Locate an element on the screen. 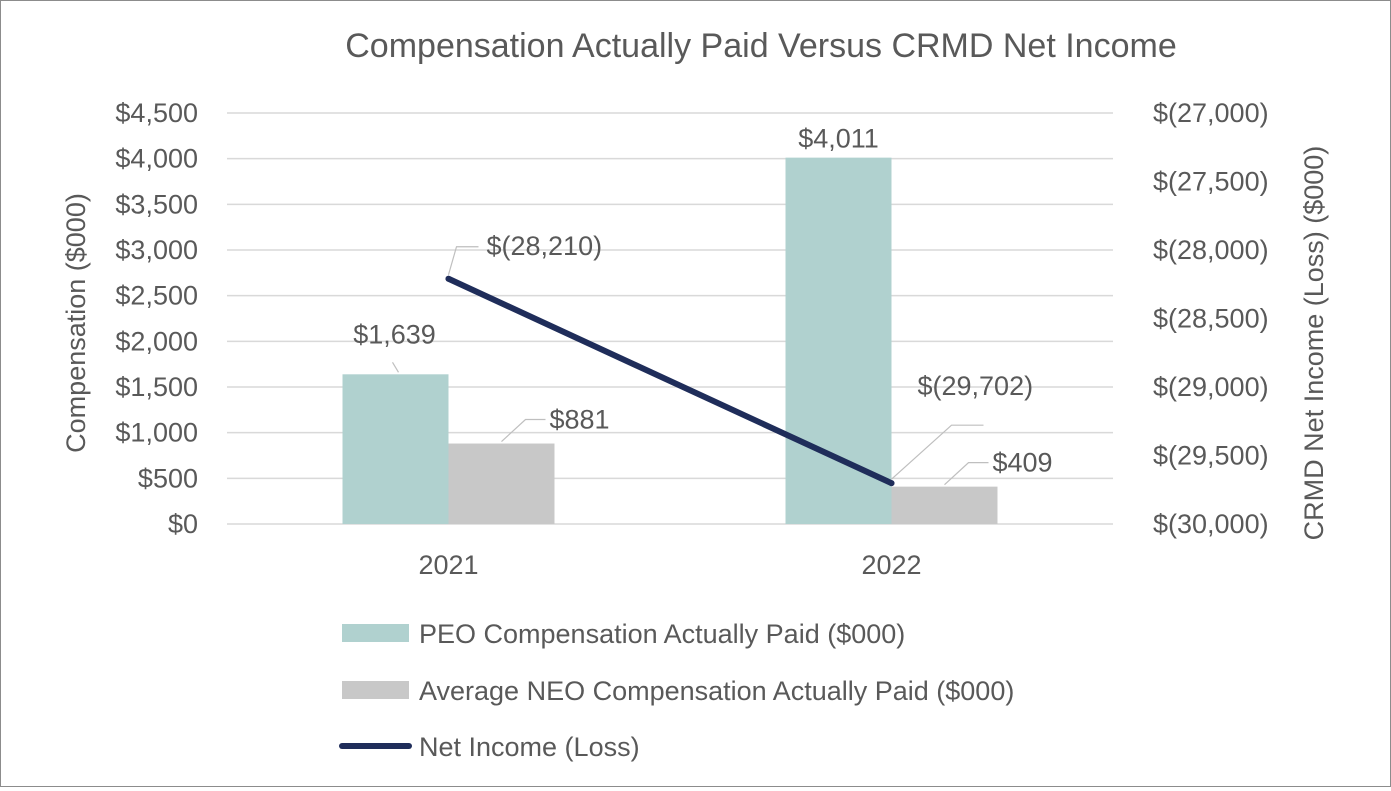  net-income-line-group is located at coordinates (670, 381).